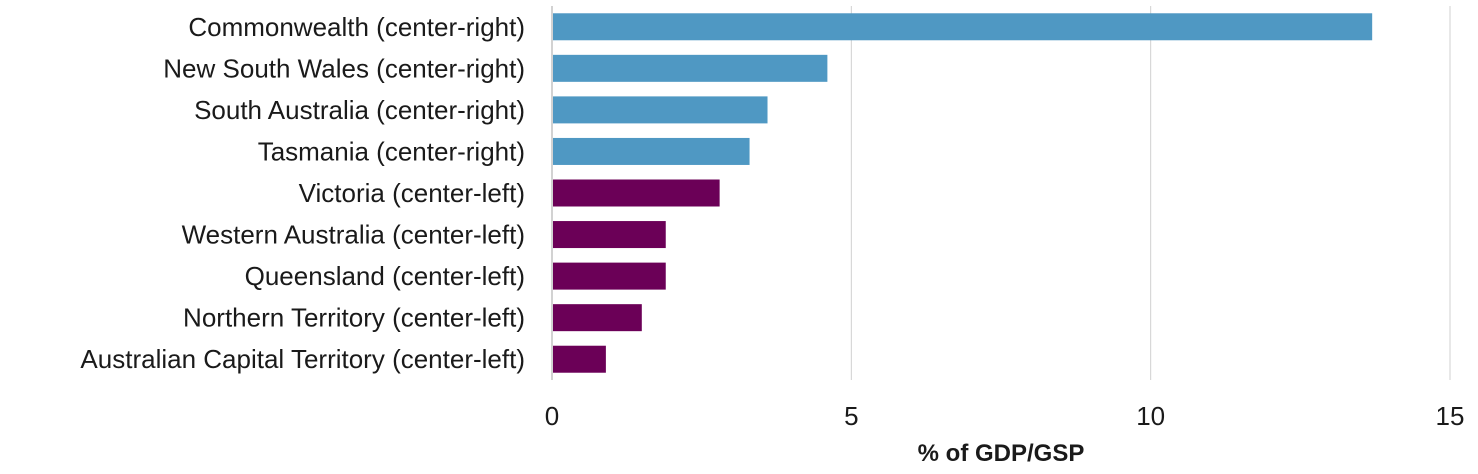 The width and height of the screenshot is (1478, 474). I want to click on category-label: South Australia (center-right), so click(359, 110).